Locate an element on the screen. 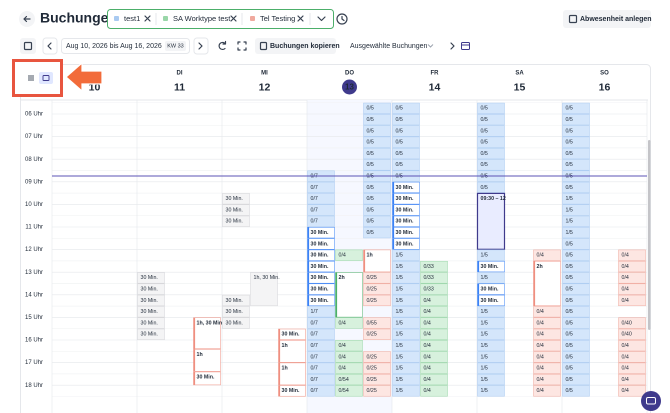 The image size is (670, 413). refresh-button is located at coordinates (222, 45).